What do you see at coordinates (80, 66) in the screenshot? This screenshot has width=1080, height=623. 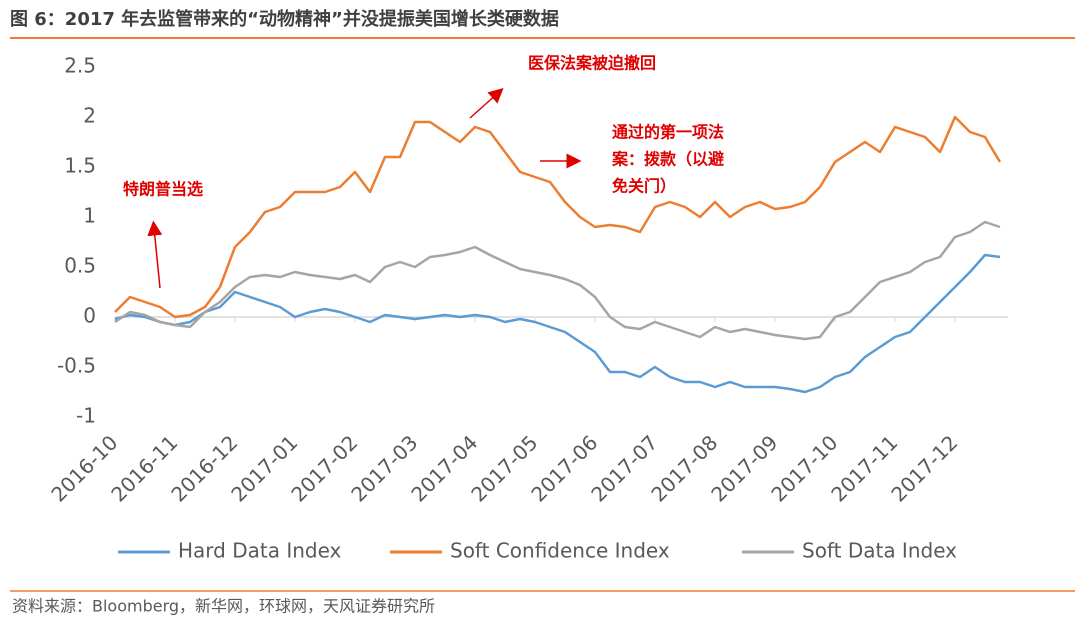 I see `y-tick-label: 2.5` at bounding box center [80, 66].